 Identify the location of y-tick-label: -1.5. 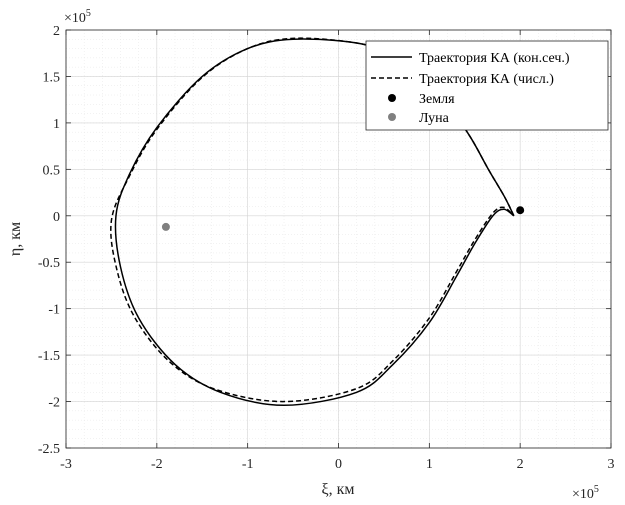
(49, 356).